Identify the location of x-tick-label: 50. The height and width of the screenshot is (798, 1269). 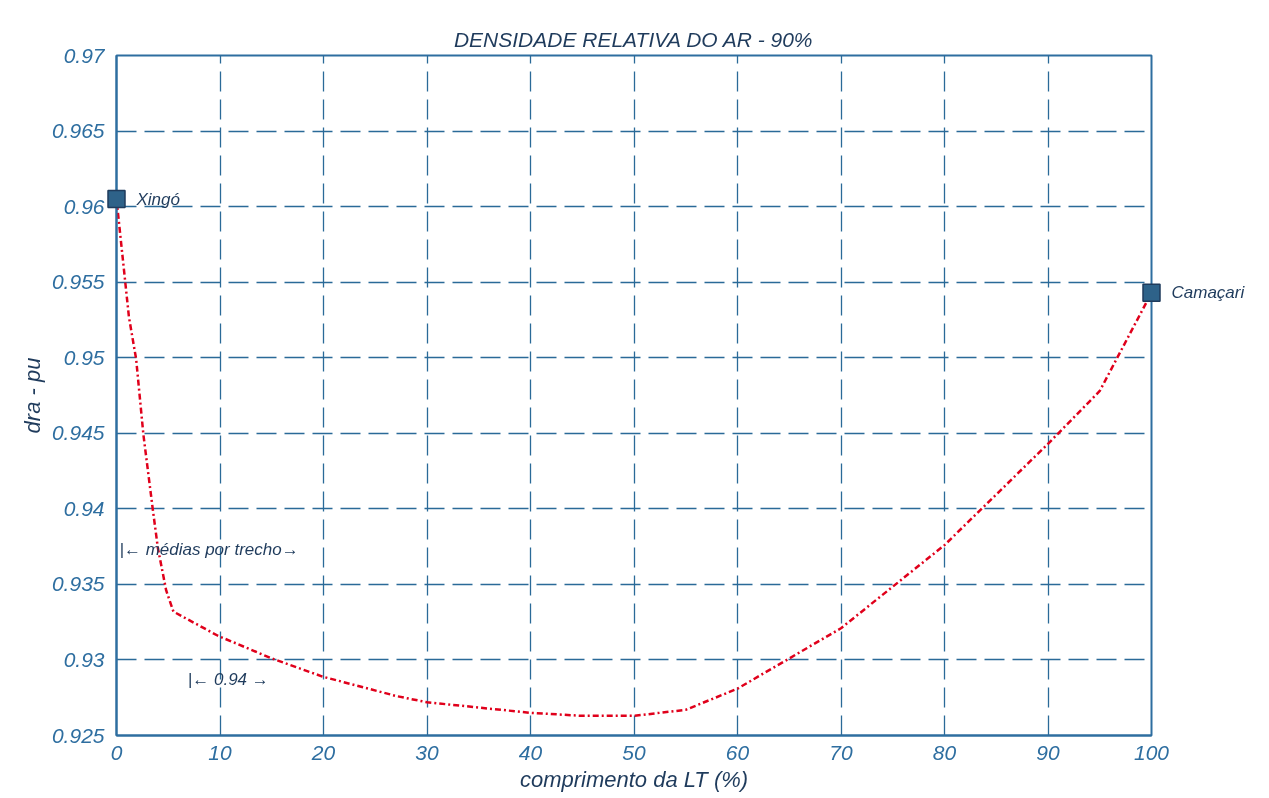
(634, 752).